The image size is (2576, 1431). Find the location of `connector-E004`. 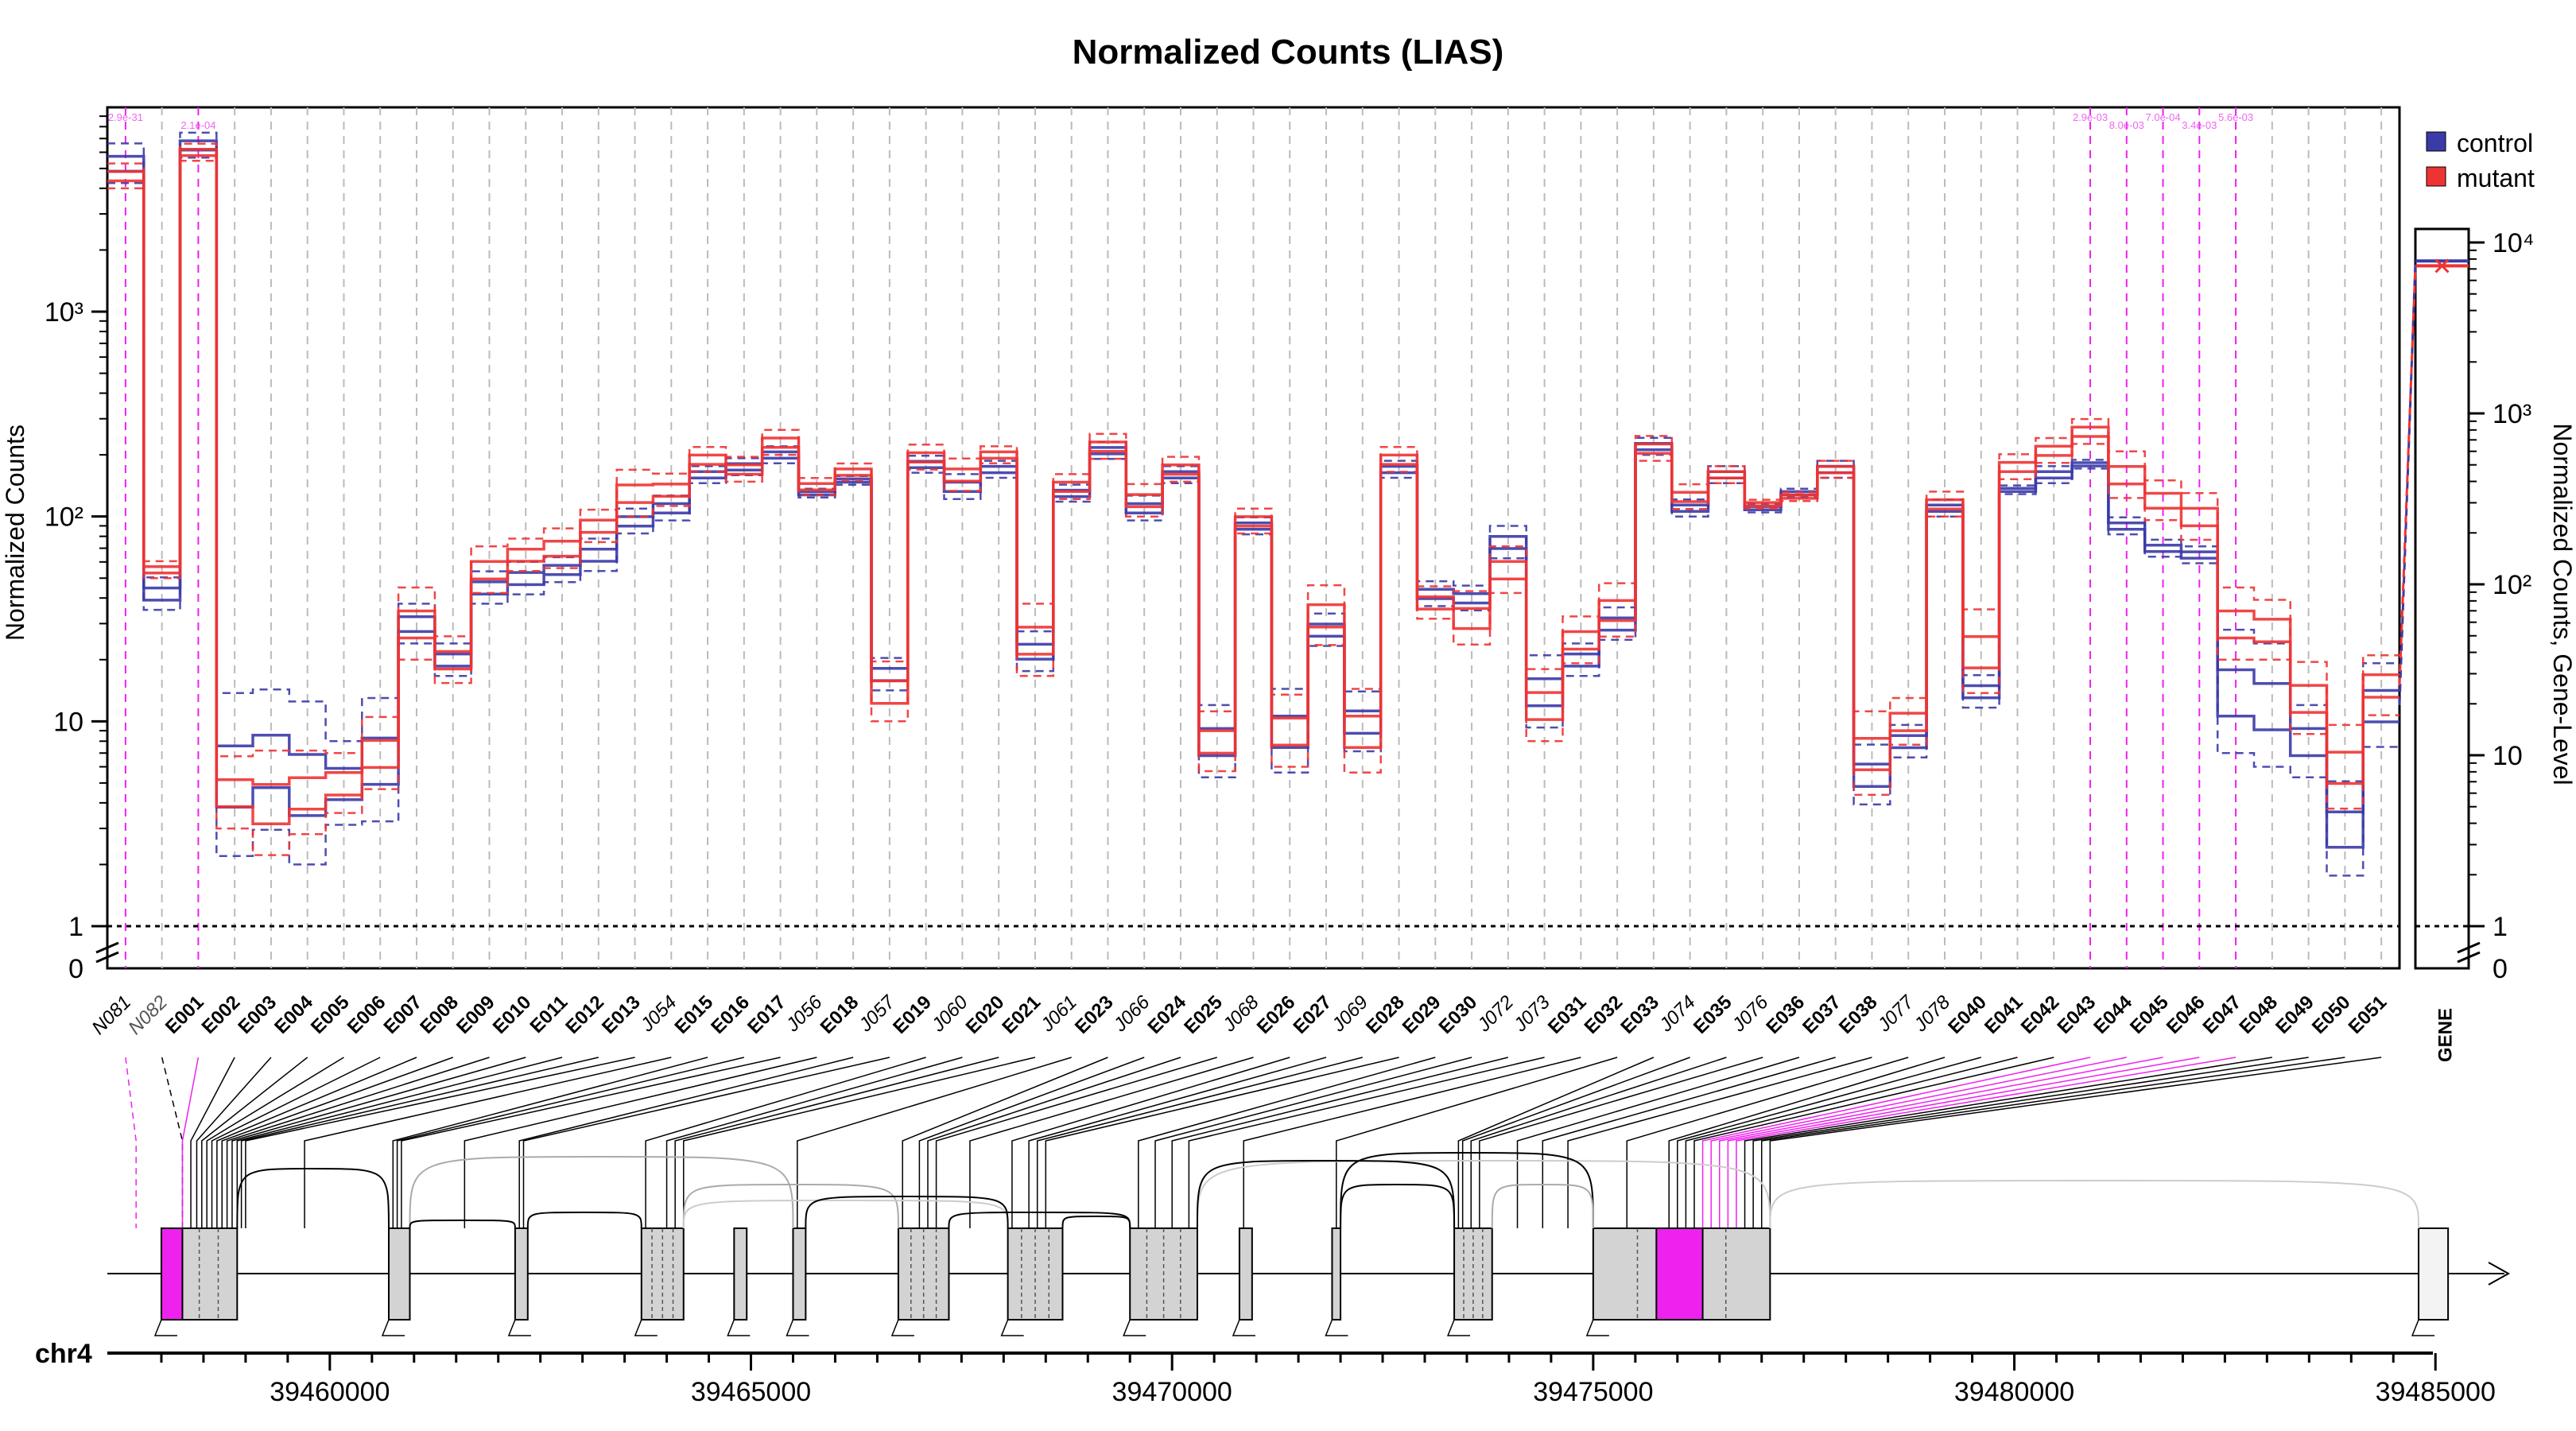

connector-E004 is located at coordinates (254, 1142).